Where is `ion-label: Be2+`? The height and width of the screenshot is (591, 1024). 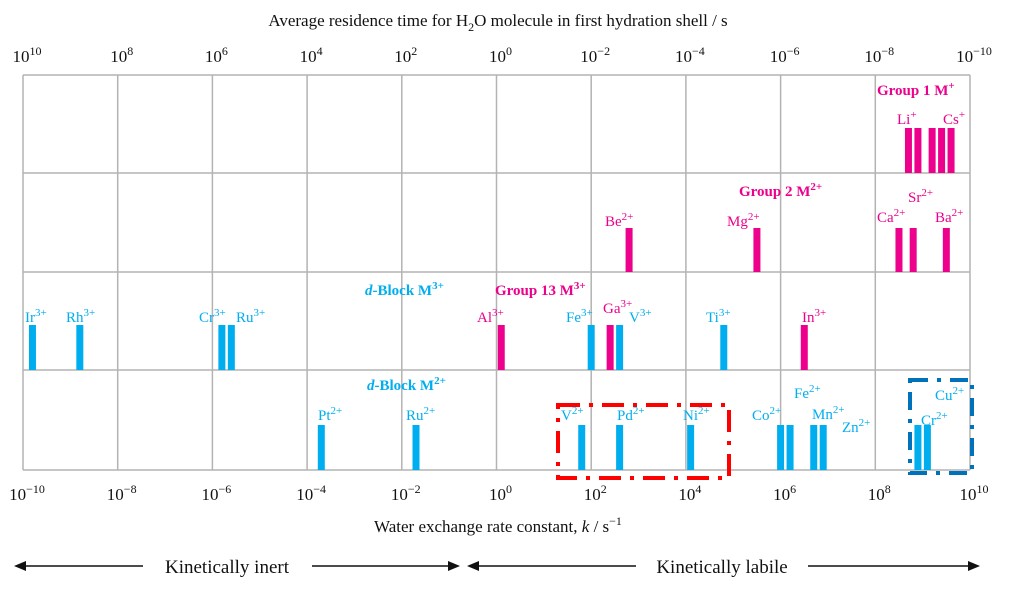 ion-label: Be2+ is located at coordinates (619, 220).